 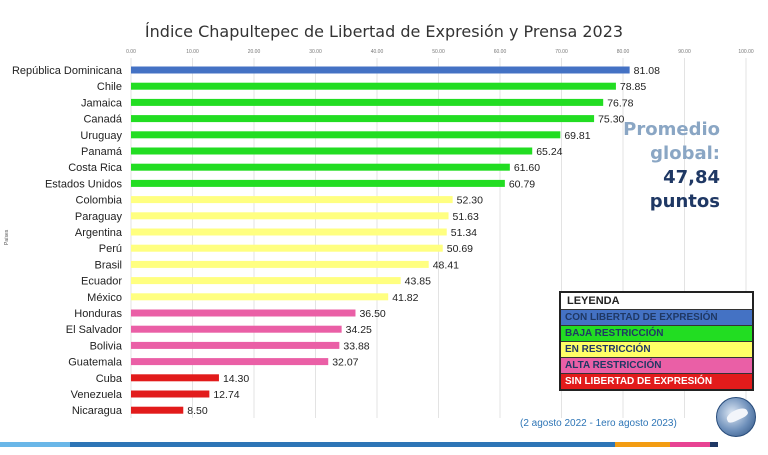 What do you see at coordinates (656, 317) in the screenshot?
I see `legend-item-con-libertad: CON LIBERTAD DE EXPRESIÓN` at bounding box center [656, 317].